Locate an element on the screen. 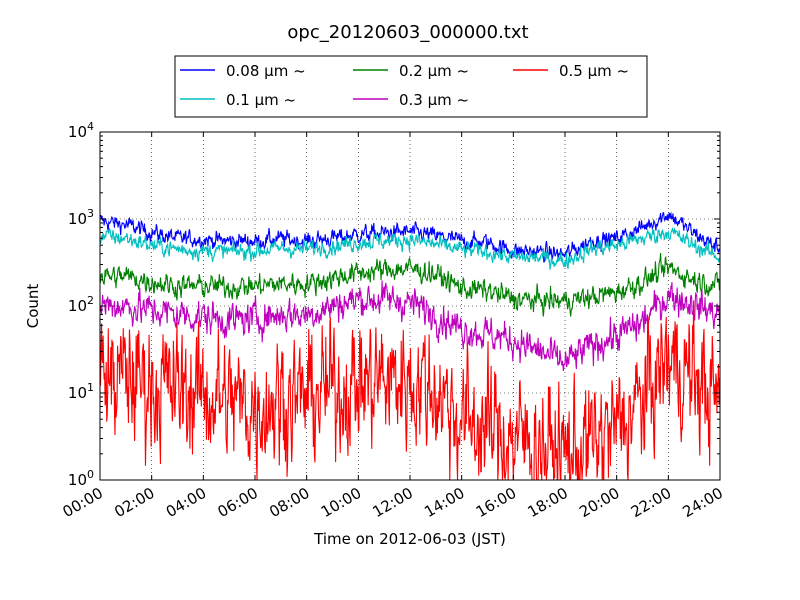  legend-label: 0.08 μm ~ is located at coordinates (266, 71).